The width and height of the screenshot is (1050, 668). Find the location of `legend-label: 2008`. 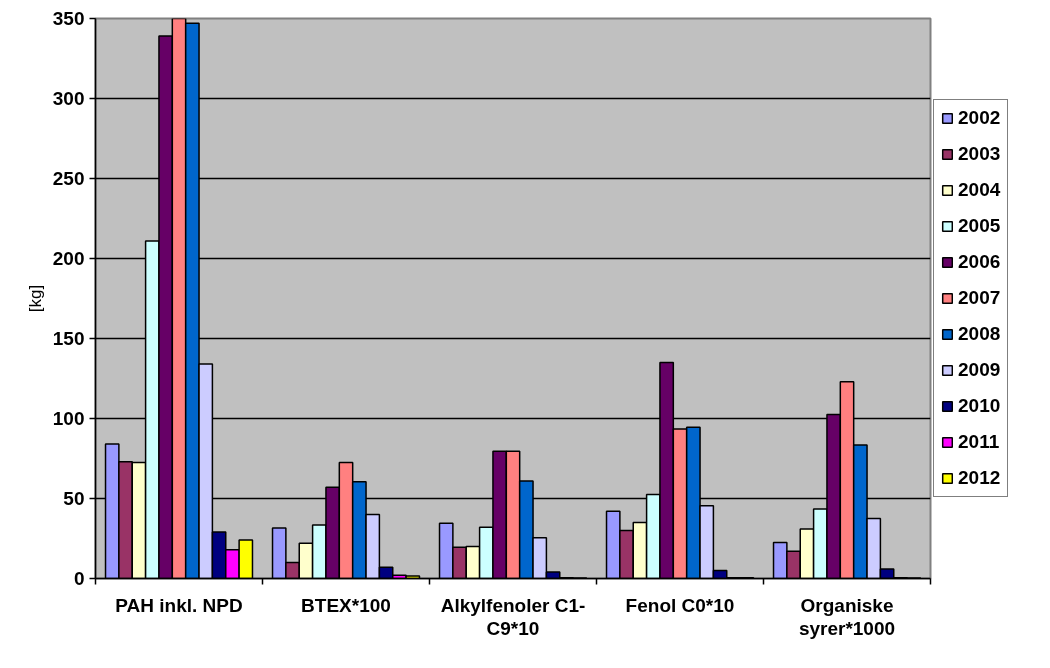

legend-label: 2008 is located at coordinates (979, 334).